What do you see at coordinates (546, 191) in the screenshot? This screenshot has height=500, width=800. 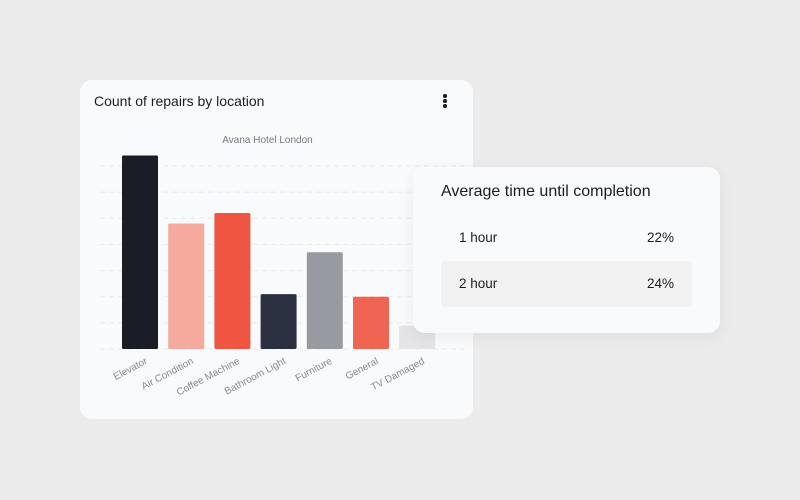 I see `card-title: Average time until completion` at bounding box center [546, 191].